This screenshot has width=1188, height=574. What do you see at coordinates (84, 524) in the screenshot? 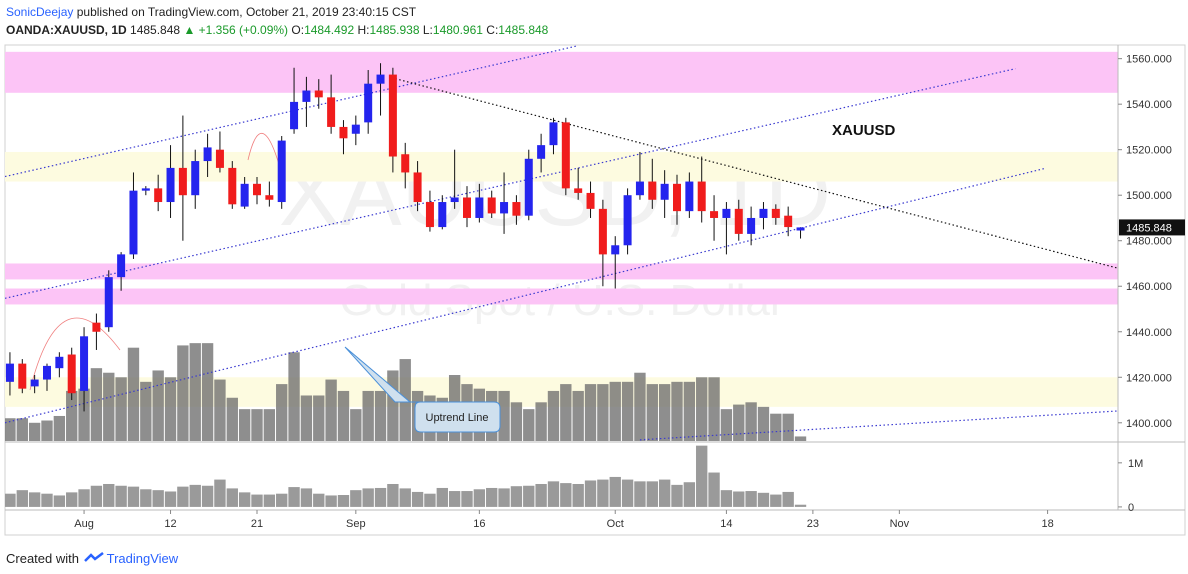
I see `x-tick-label: Aug` at bounding box center [84, 524].